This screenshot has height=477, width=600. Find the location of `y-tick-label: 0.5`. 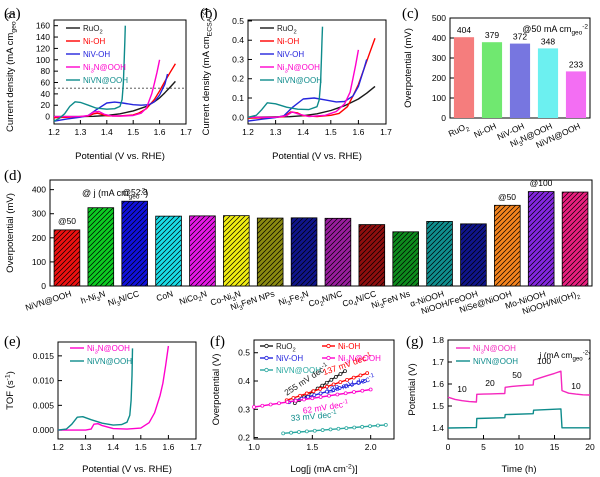

y-tick-label: 0.5 is located at coordinates (238, 21).